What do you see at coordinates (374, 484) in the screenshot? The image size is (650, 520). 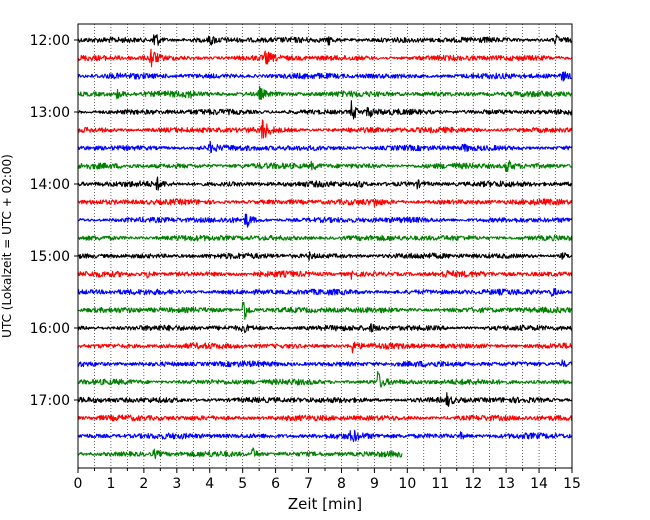 I see `x-tick-label: 9` at bounding box center [374, 484].